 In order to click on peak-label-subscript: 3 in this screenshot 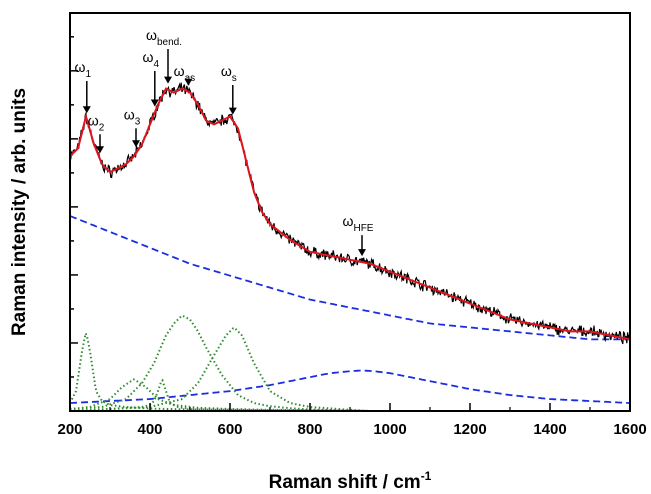, I will do `click(138, 121)`.